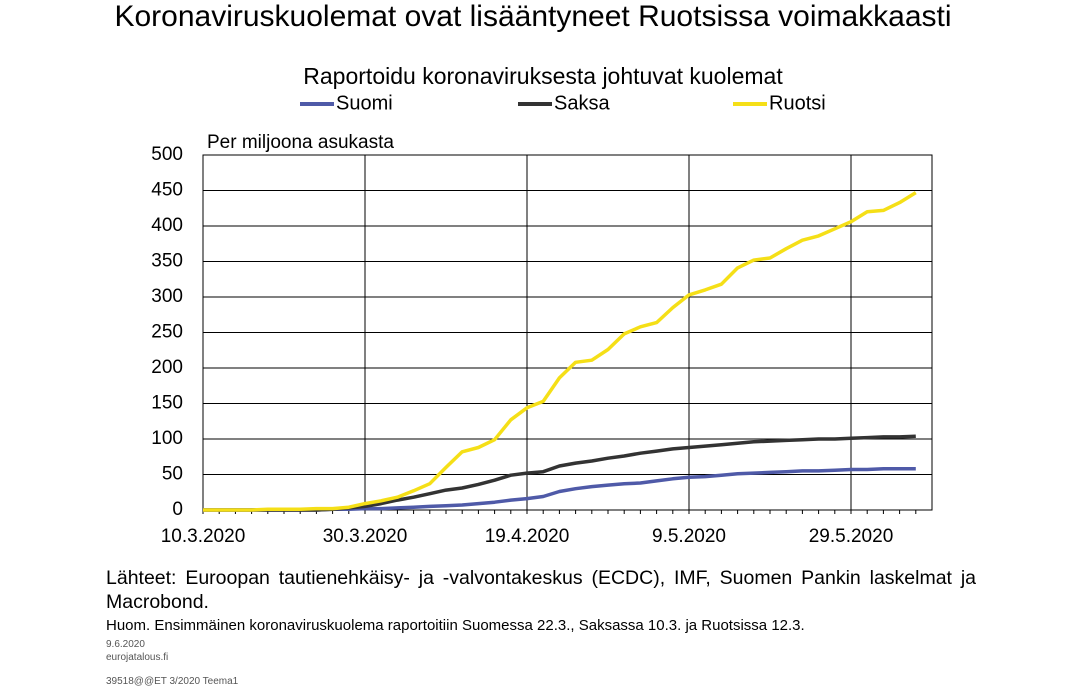 The image size is (1067, 697). Describe the element at coordinates (125, 644) in the screenshot. I see `date: 9.6.2020` at that location.